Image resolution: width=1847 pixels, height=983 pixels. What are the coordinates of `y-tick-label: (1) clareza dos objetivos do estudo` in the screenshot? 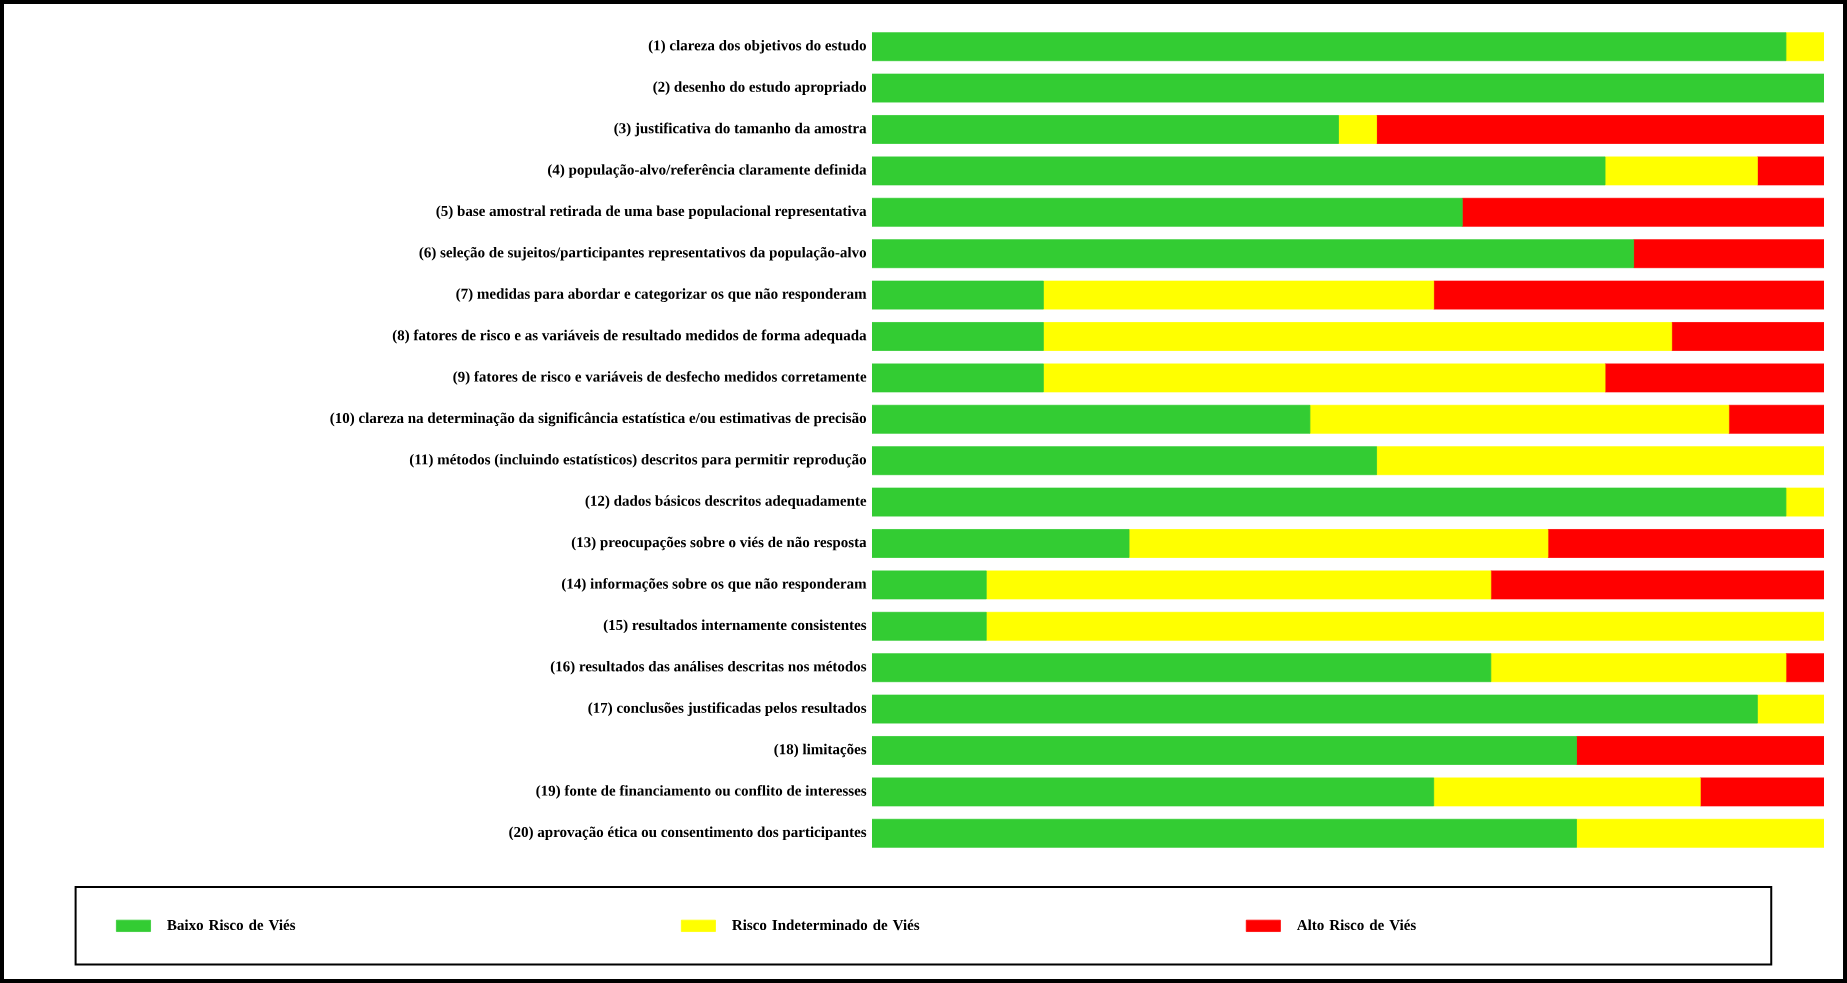 It's located at (757, 46).